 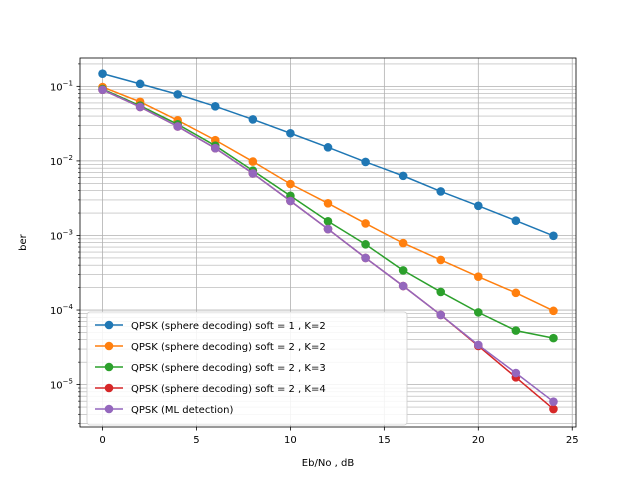 What do you see at coordinates (228, 389) in the screenshot?
I see `legend-label: QPSK (sphere decoding) soft = 2 , K=4` at bounding box center [228, 389].